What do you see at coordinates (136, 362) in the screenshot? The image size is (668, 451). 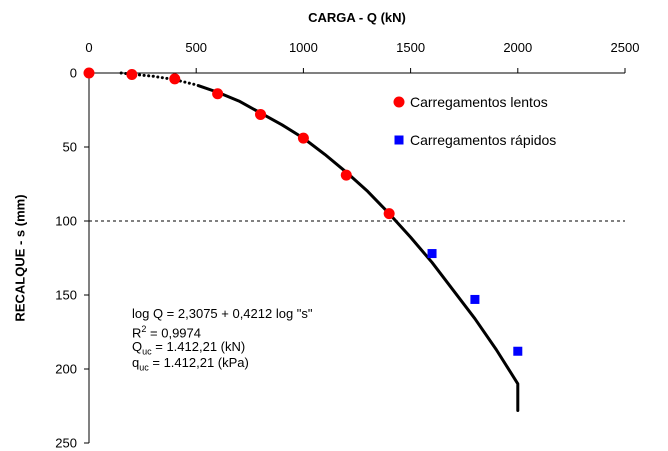 I see `quc2-label: q` at bounding box center [136, 362].